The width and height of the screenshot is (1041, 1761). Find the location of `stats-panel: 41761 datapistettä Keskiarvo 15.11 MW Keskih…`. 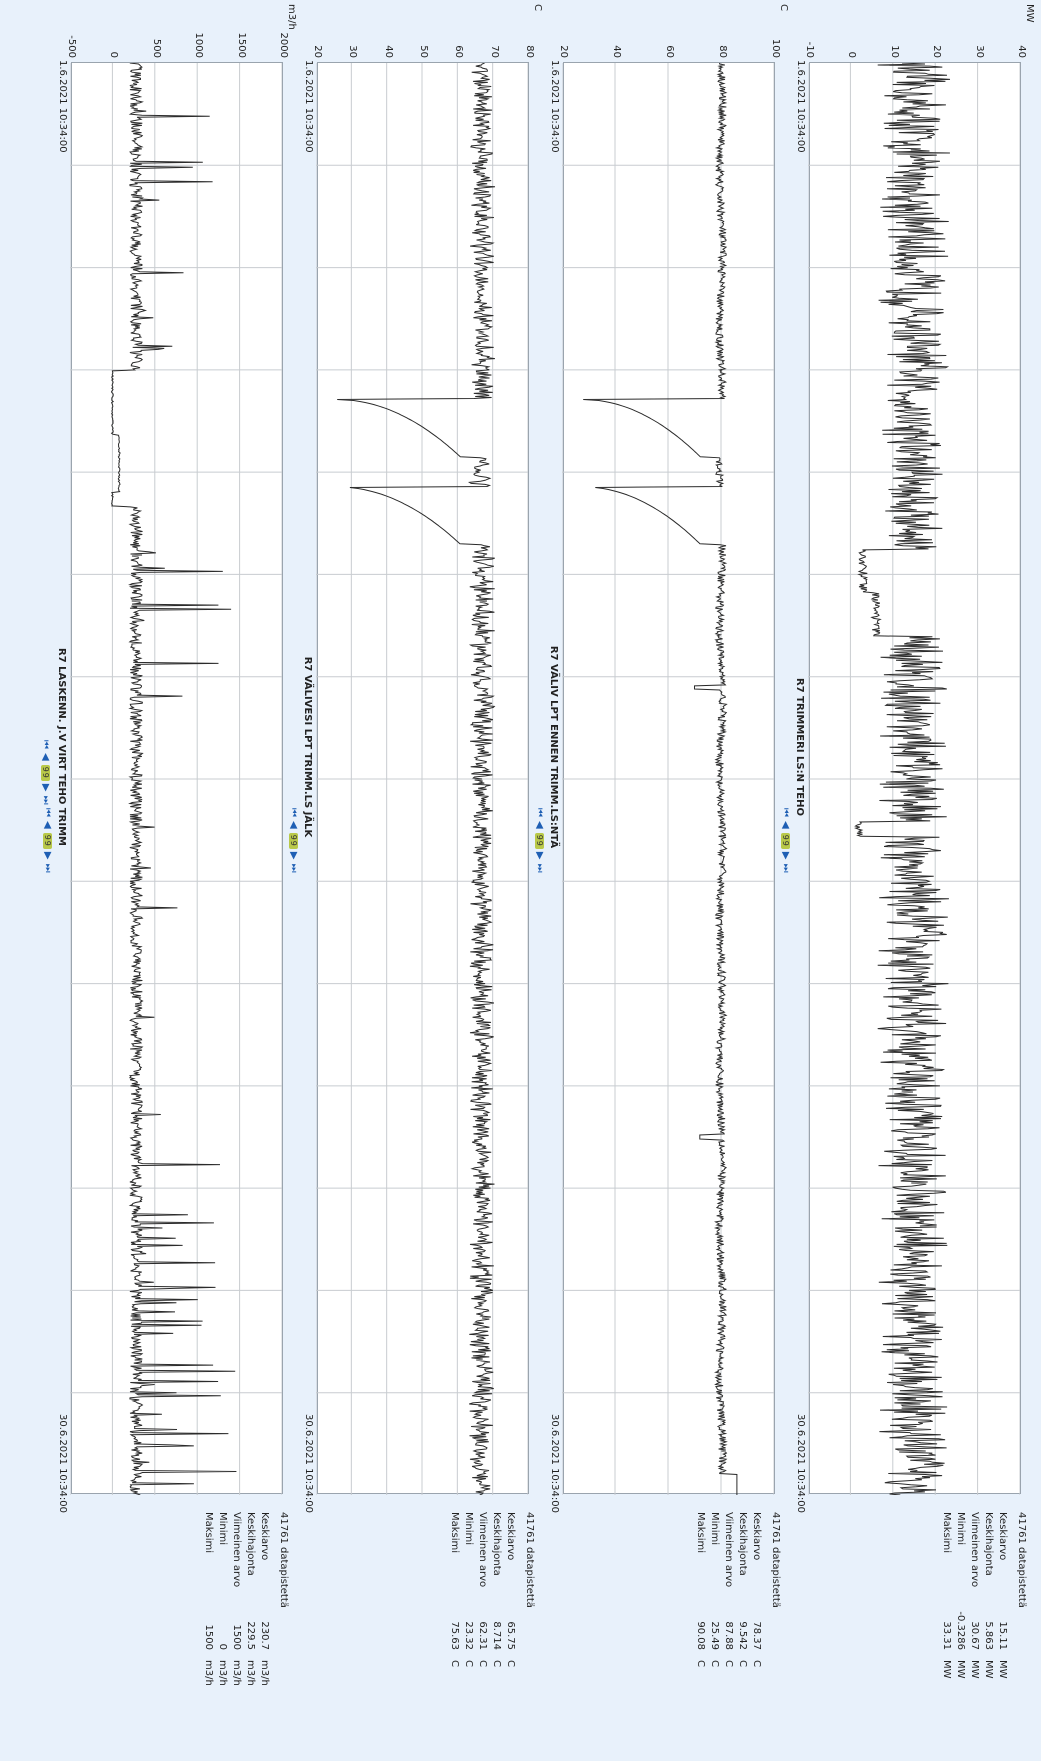

stats-panel: 41761 datapistettä Keskiarvo 15.11 MW Keskih… is located at coordinates (983, 1632).